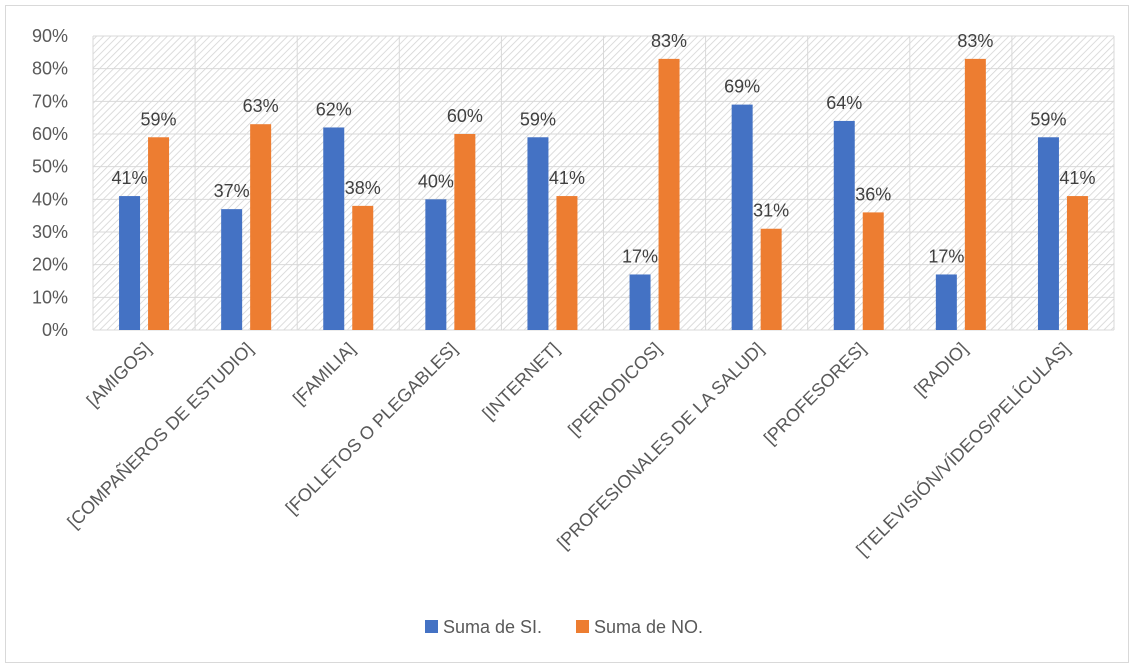  I want to click on y-tick-label: 60%, so click(50, 134).